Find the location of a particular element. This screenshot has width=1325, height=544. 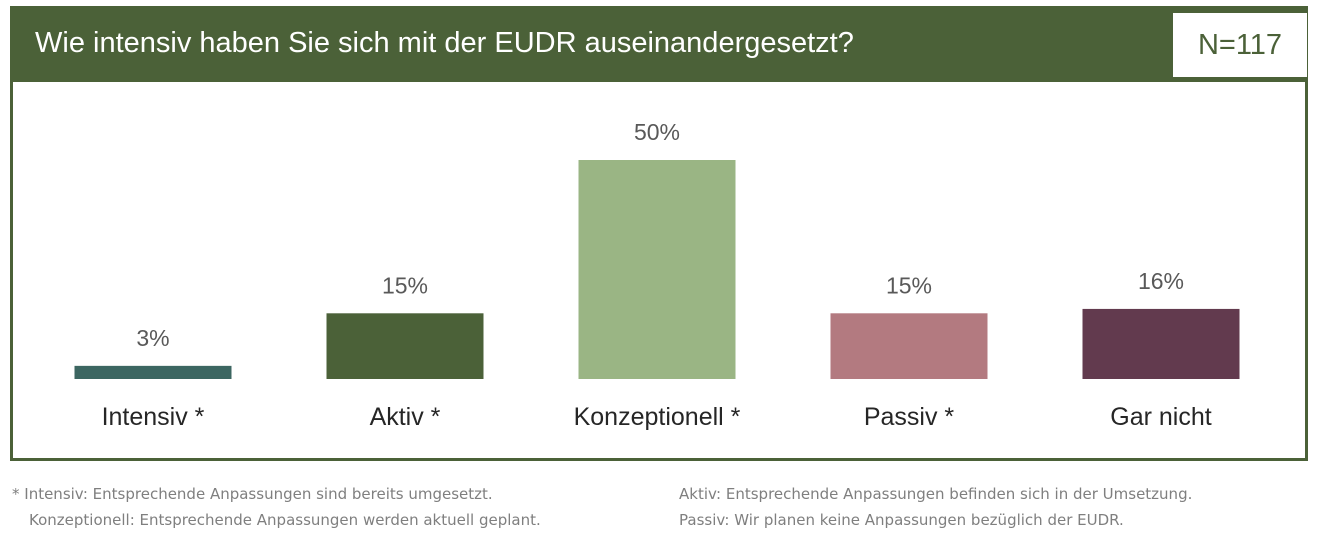

value-label-intensiv: 3% is located at coordinates (152, 338).